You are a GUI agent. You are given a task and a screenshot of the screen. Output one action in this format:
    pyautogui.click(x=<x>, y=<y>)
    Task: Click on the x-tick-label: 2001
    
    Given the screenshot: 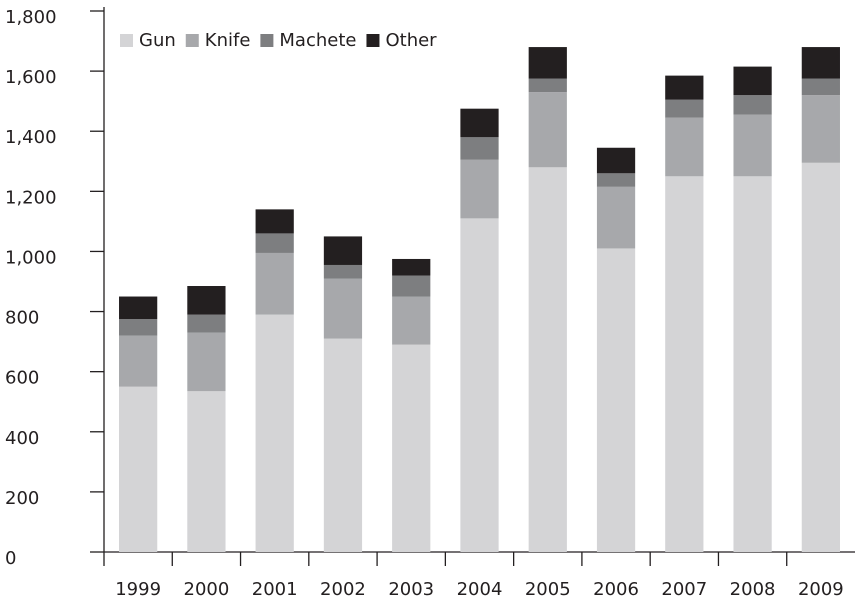 What is the action you would take?
    pyautogui.click(x=275, y=589)
    